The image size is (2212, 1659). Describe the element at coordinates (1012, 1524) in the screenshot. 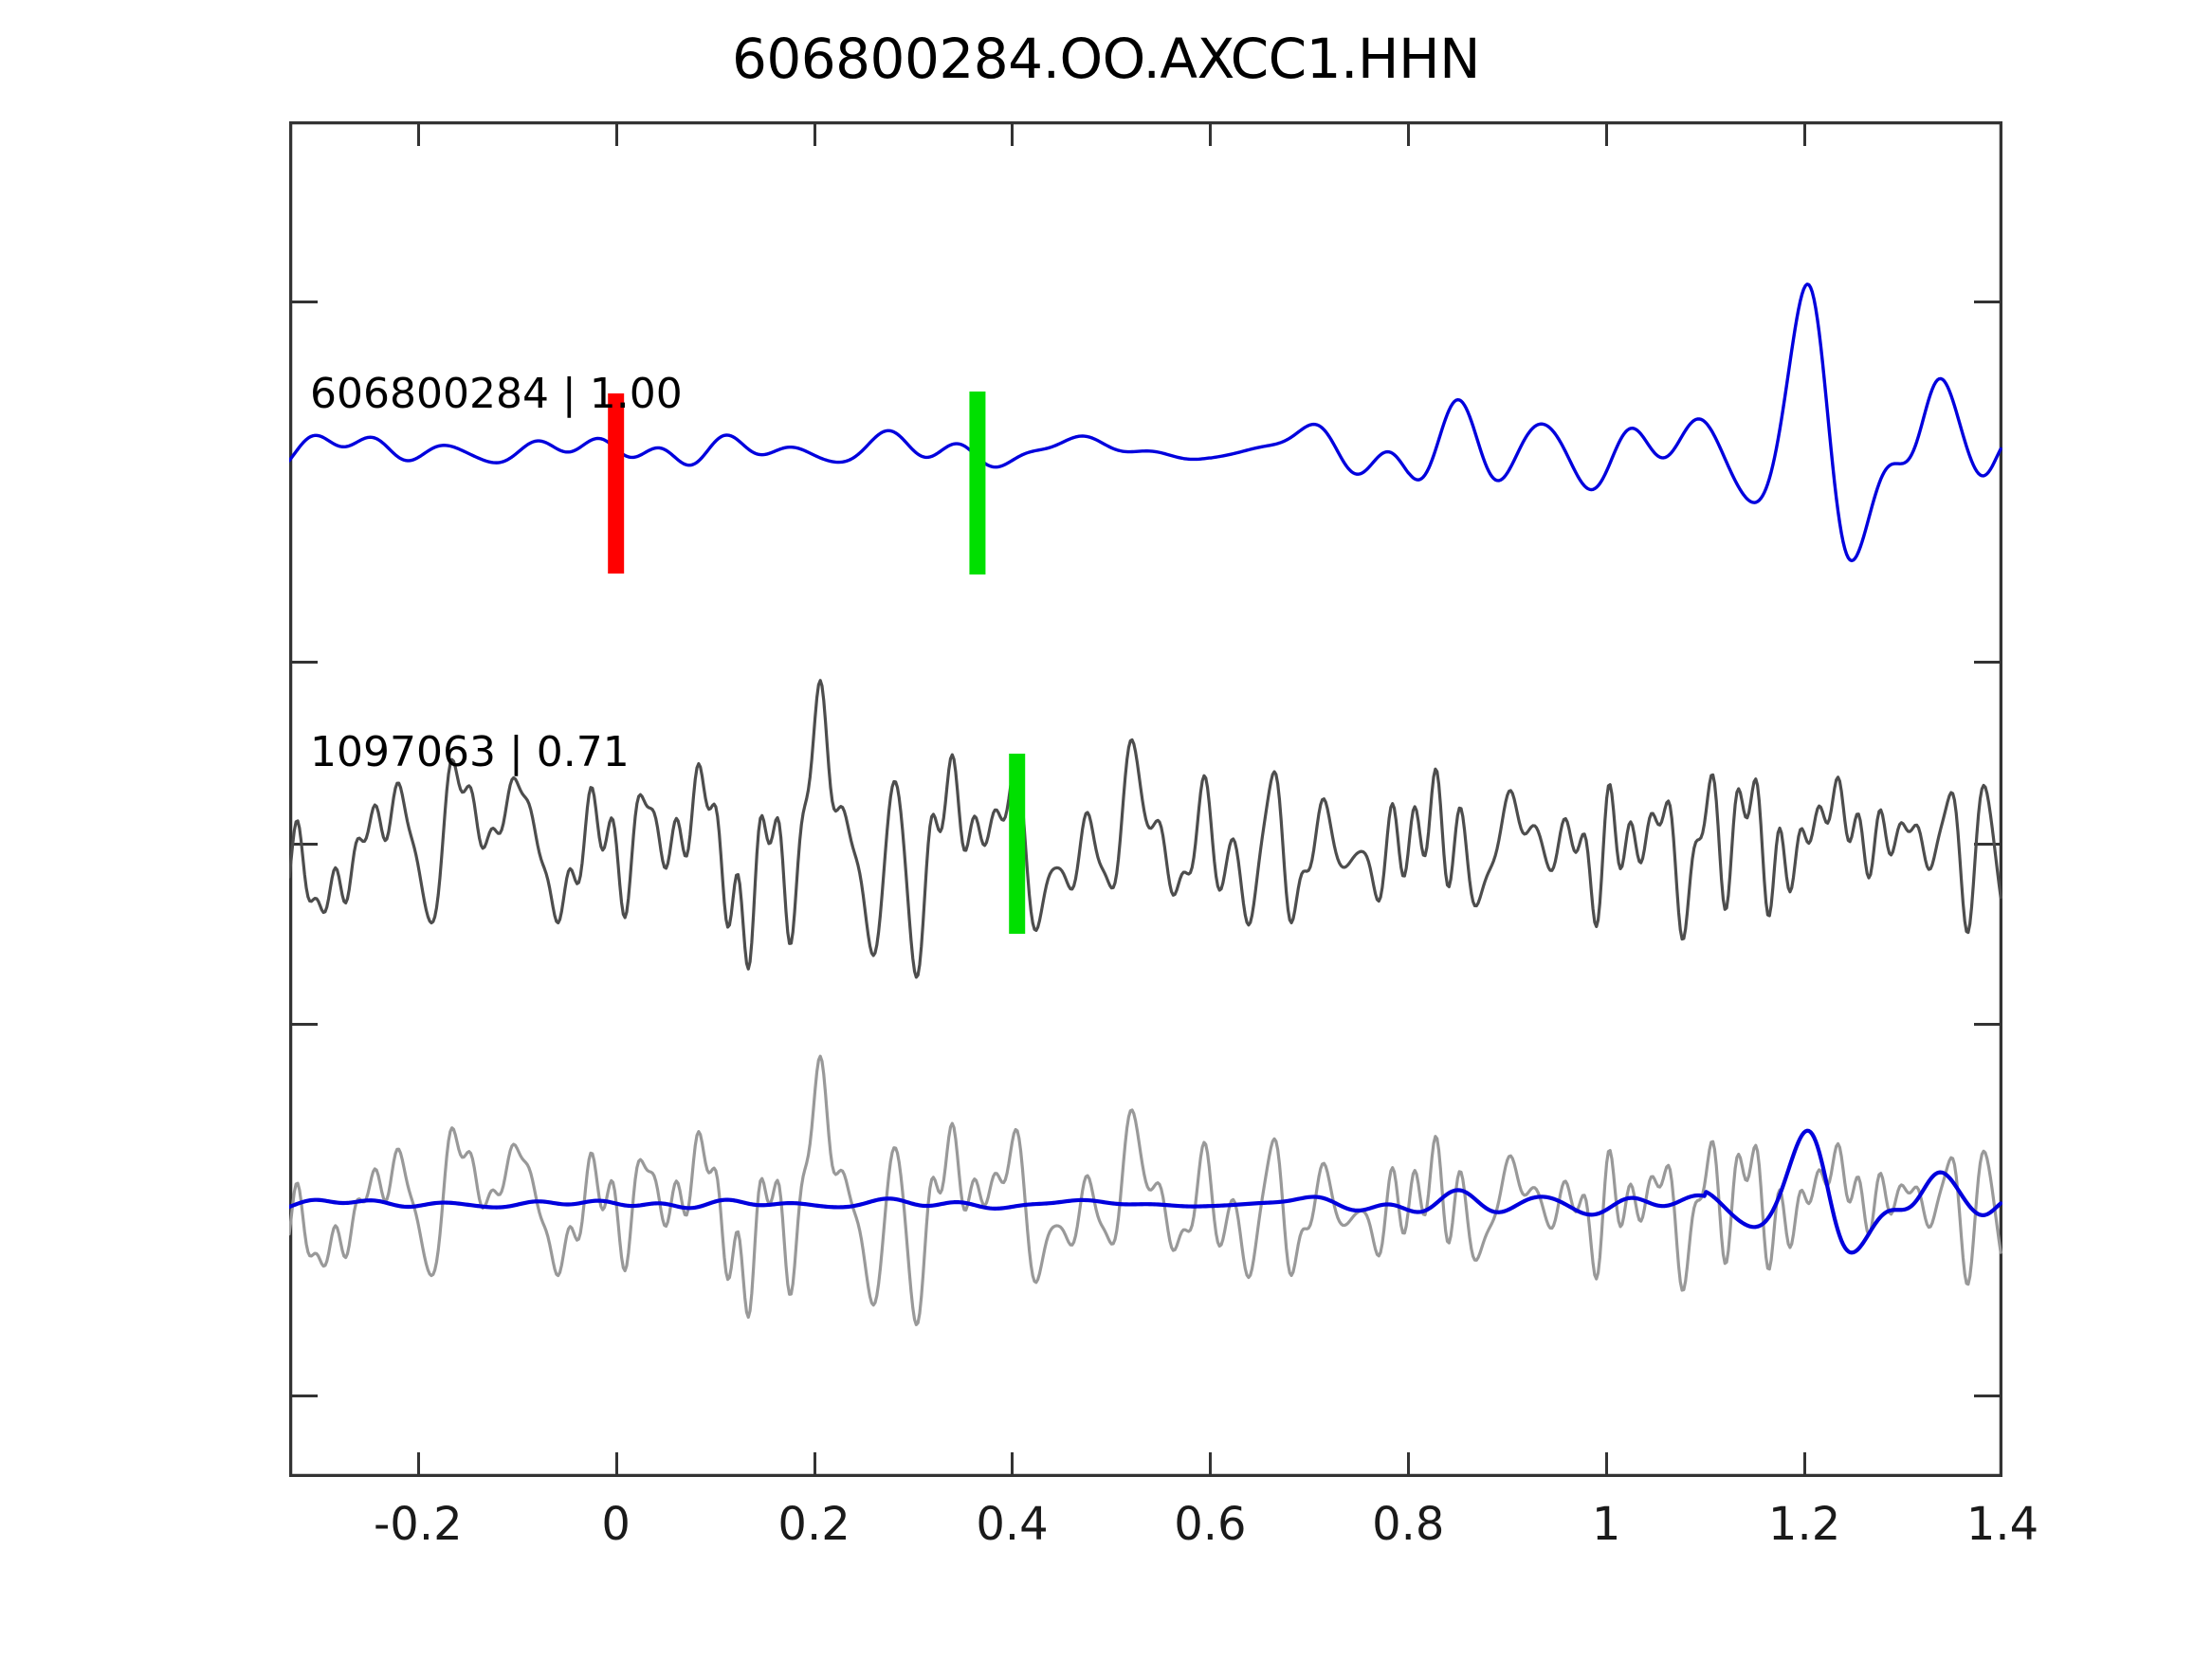

I see `x-tick-label-3: 0.4` at that location.